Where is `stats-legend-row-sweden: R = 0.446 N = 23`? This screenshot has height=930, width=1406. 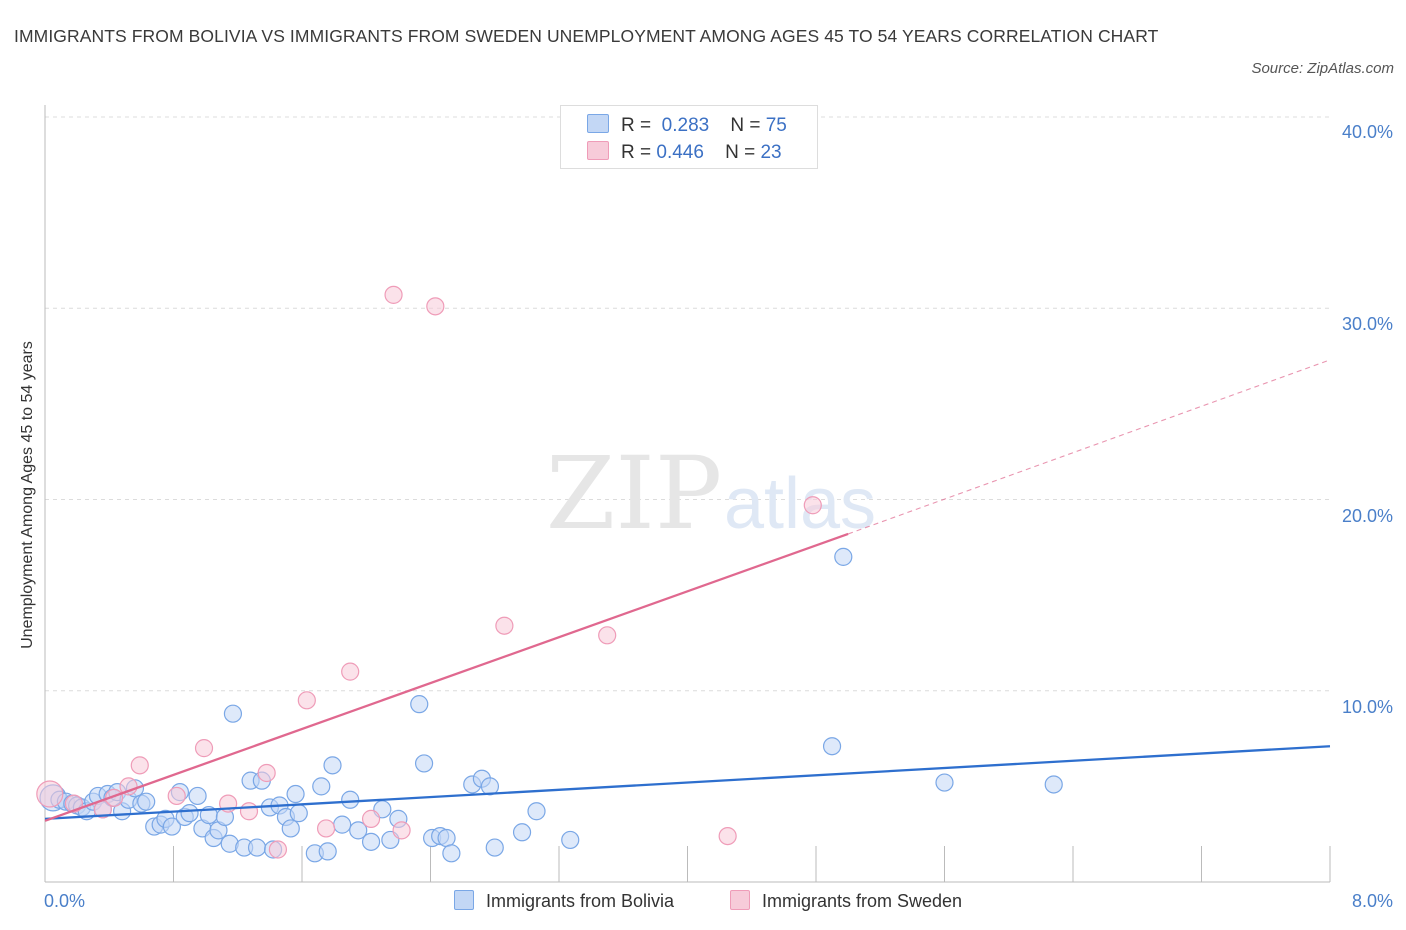 stats-legend-row-sweden: R = 0.446 N = 23 is located at coordinates (684, 153).